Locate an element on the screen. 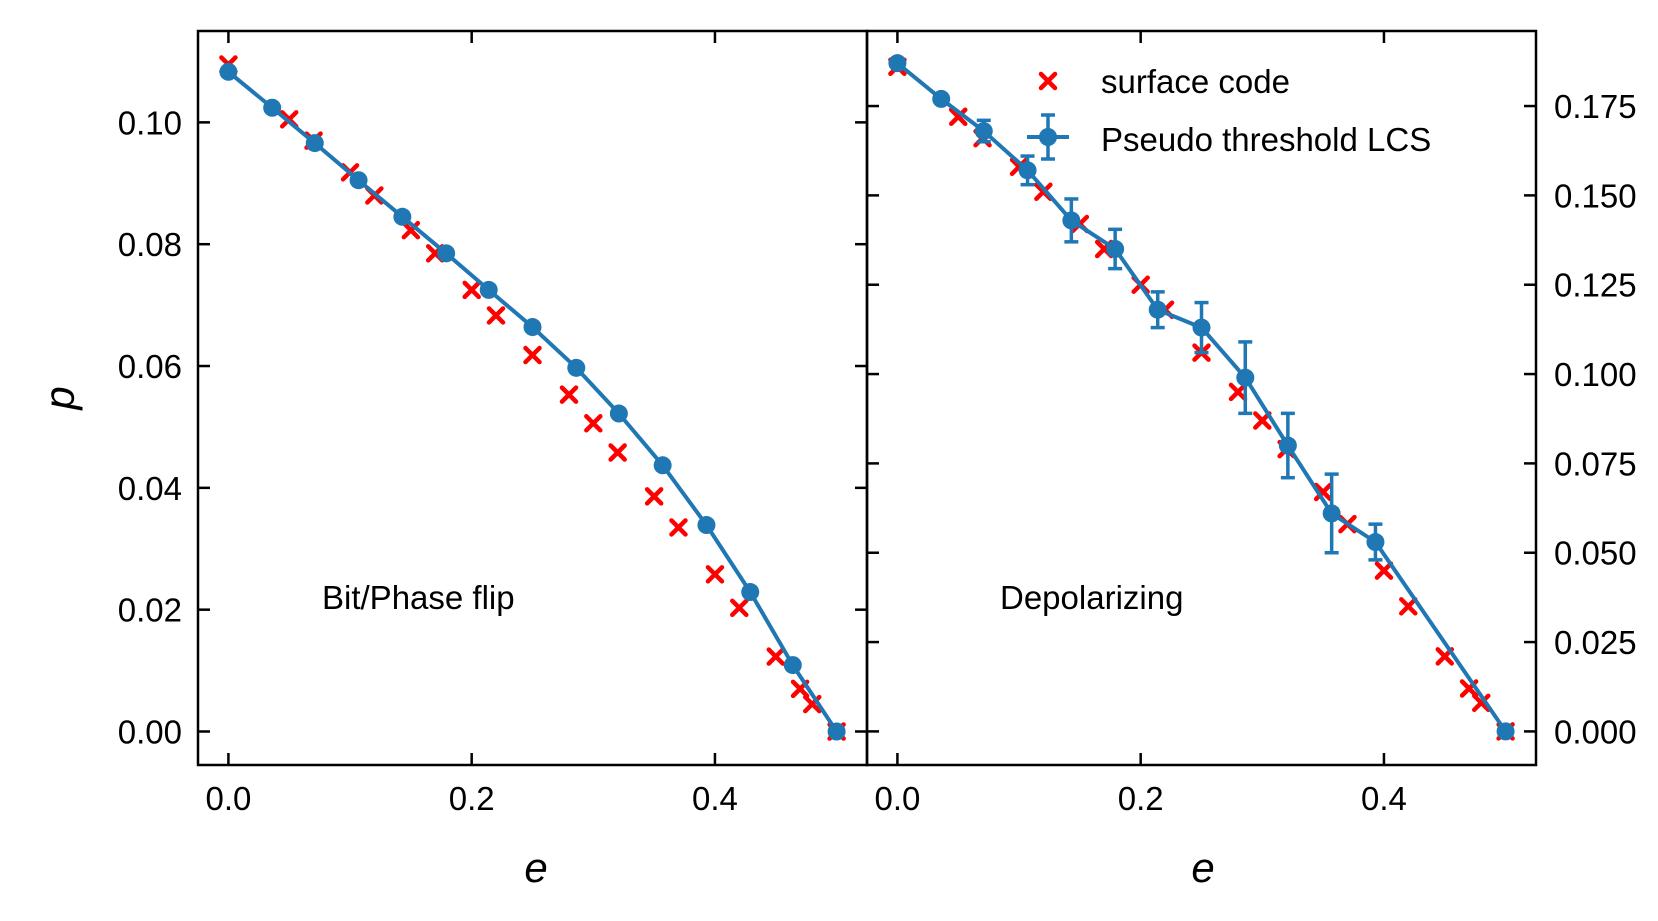 This screenshot has height=921, width=1658. right-ytick-label: 0.175 is located at coordinates (1595, 106).